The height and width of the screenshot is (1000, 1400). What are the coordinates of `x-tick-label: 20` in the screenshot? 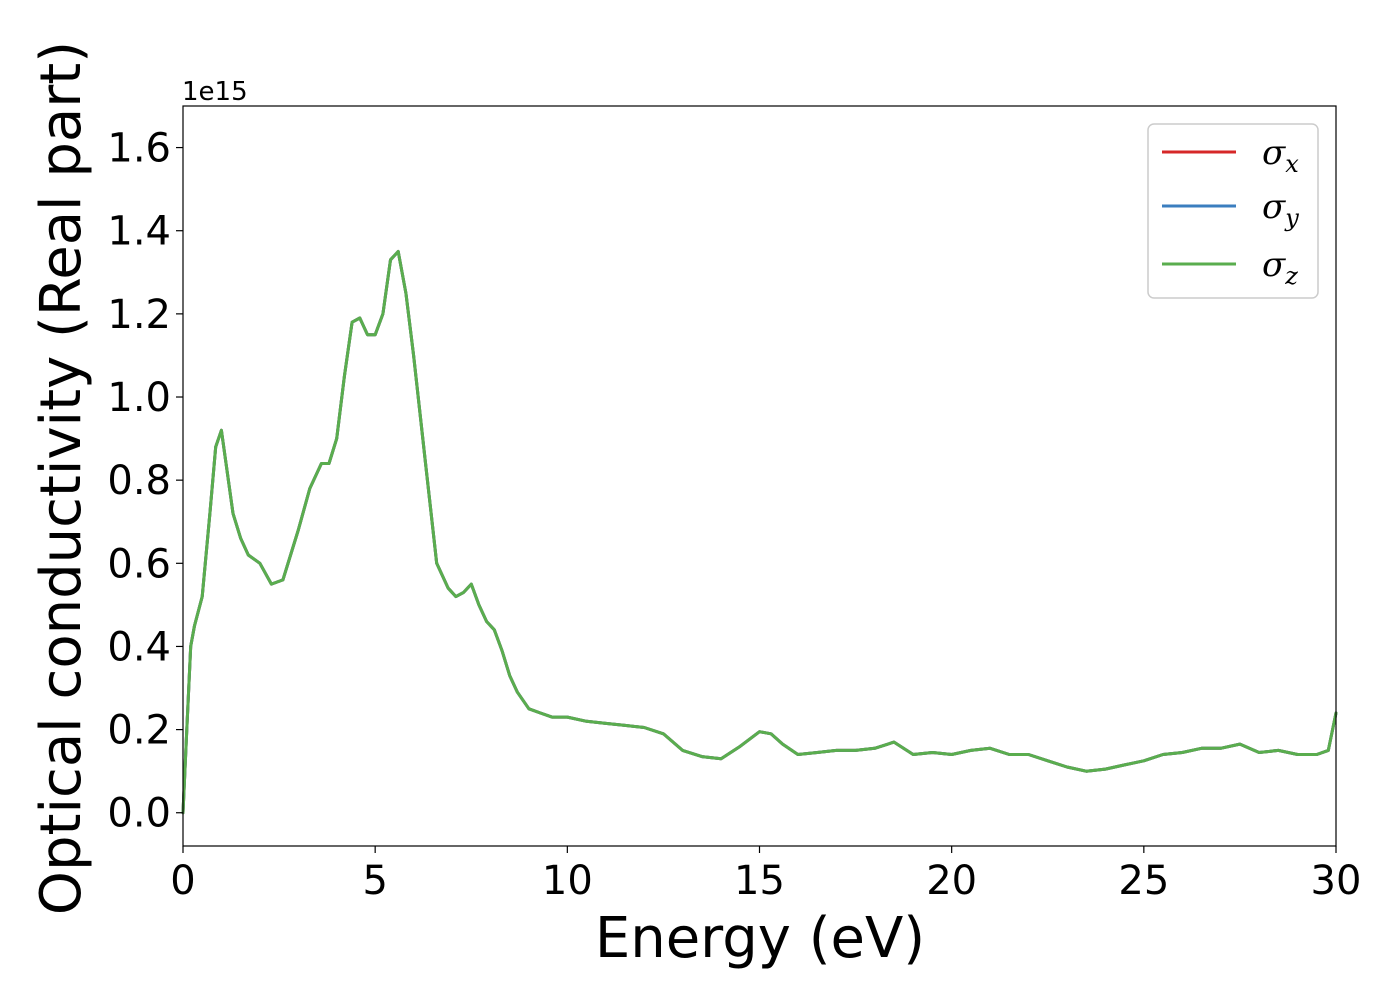 It's located at (951, 881).